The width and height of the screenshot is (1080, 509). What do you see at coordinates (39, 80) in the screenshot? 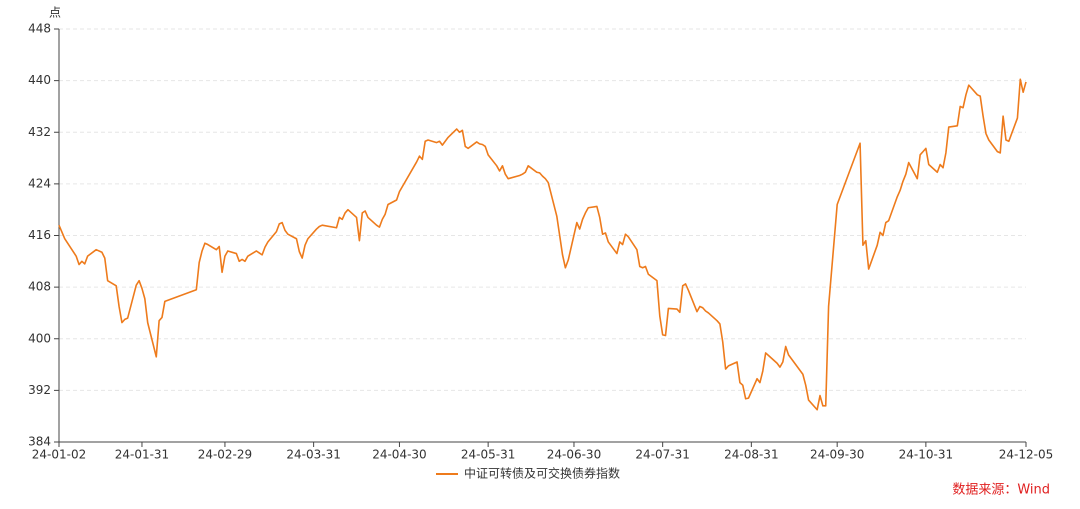
I see `y-tick-label: 440` at bounding box center [39, 80].